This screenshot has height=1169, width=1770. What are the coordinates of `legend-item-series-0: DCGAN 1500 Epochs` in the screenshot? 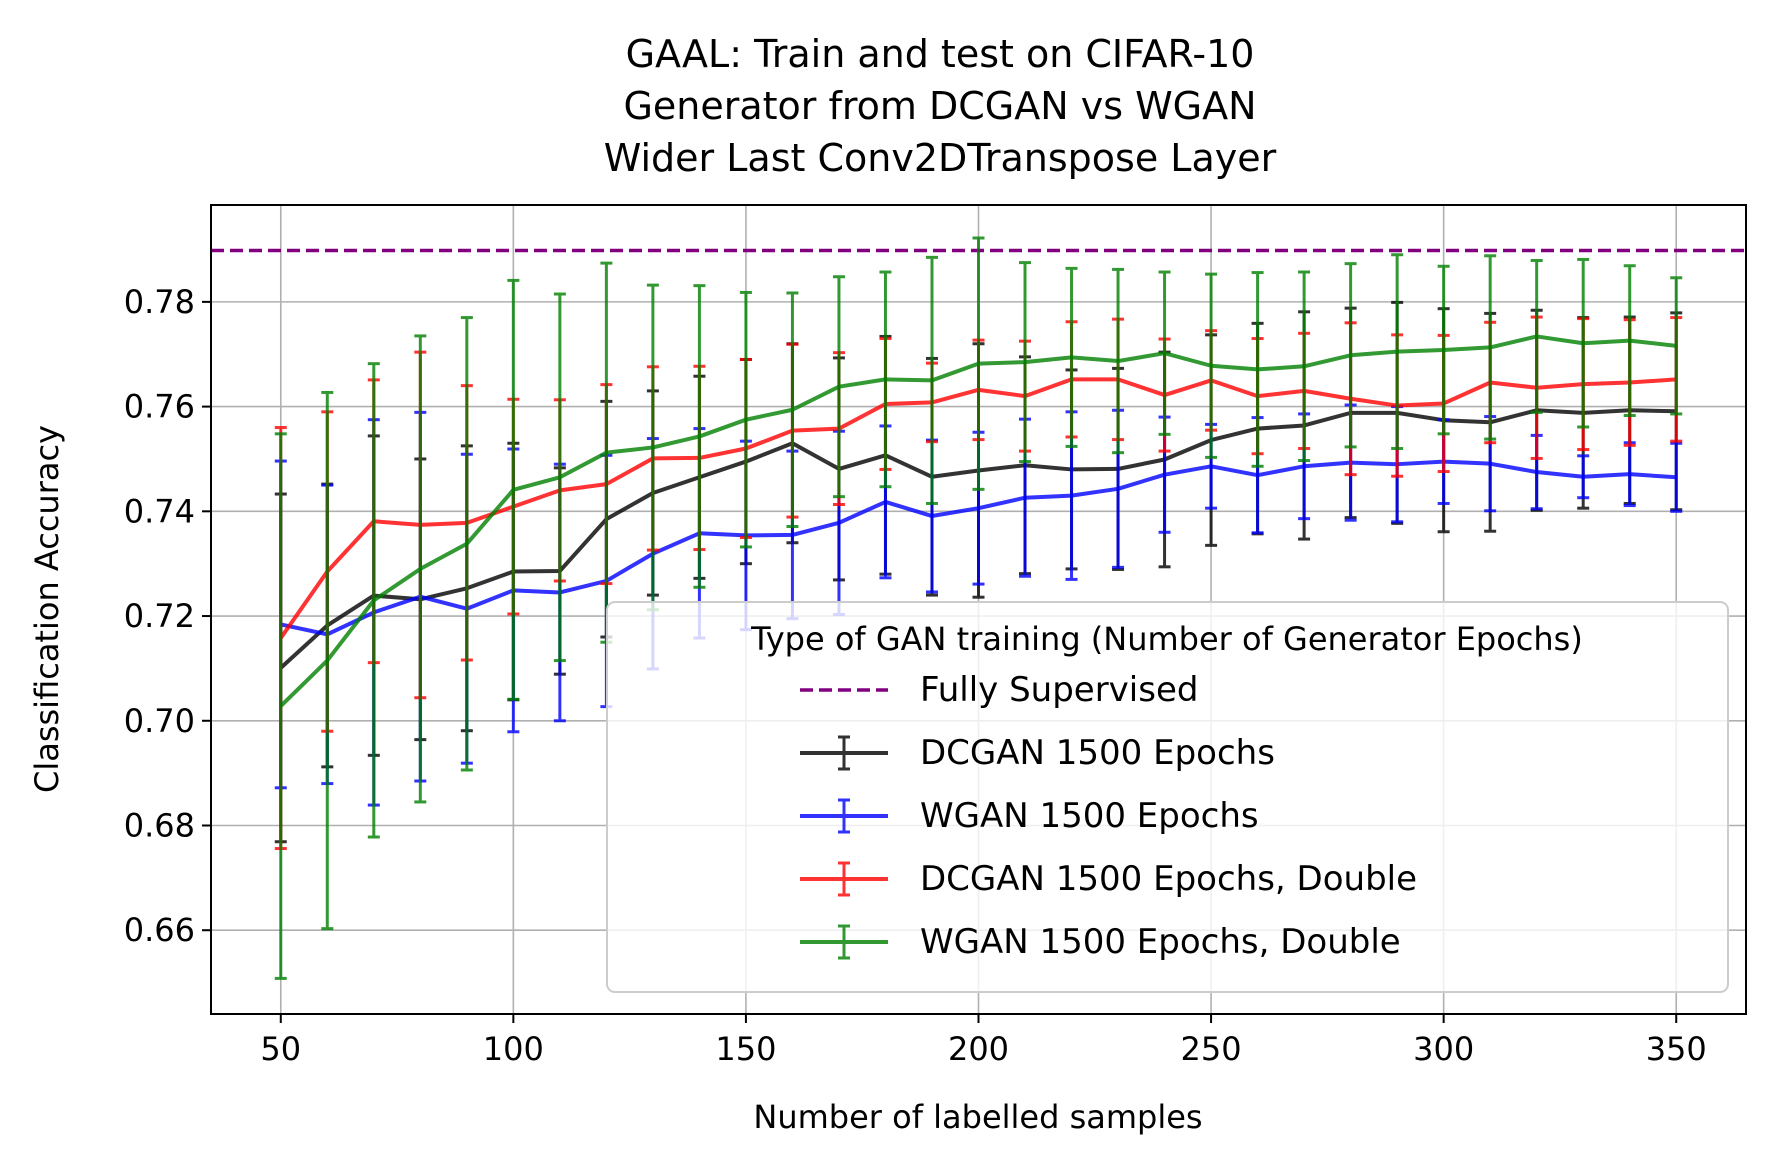 It's located at (1037, 753).